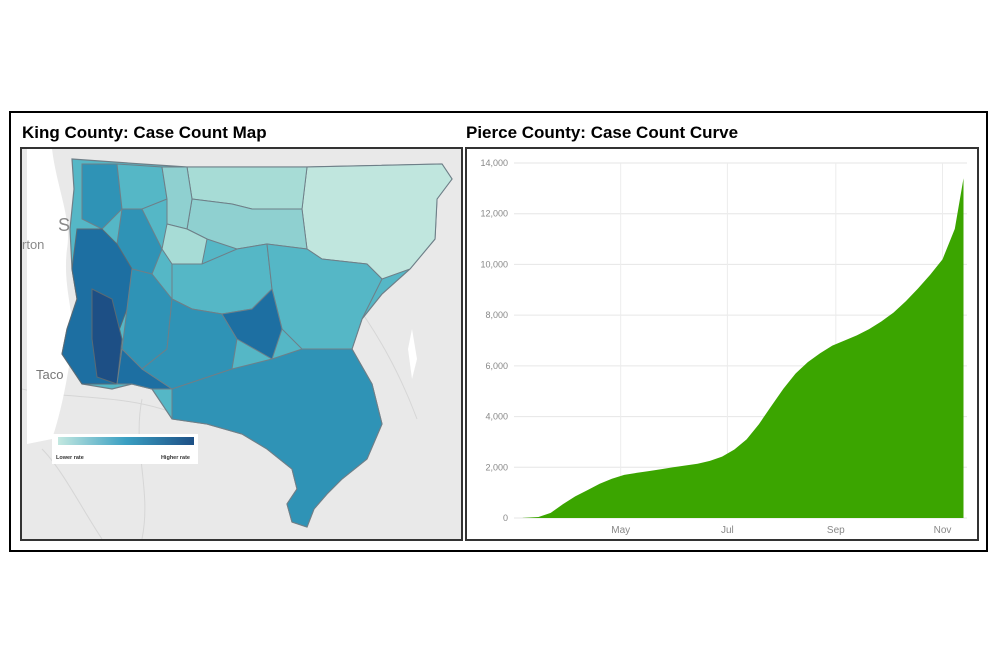 This screenshot has height=666, width=1000. What do you see at coordinates (836, 530) in the screenshot?
I see `x-tick-label: Sep` at bounding box center [836, 530].